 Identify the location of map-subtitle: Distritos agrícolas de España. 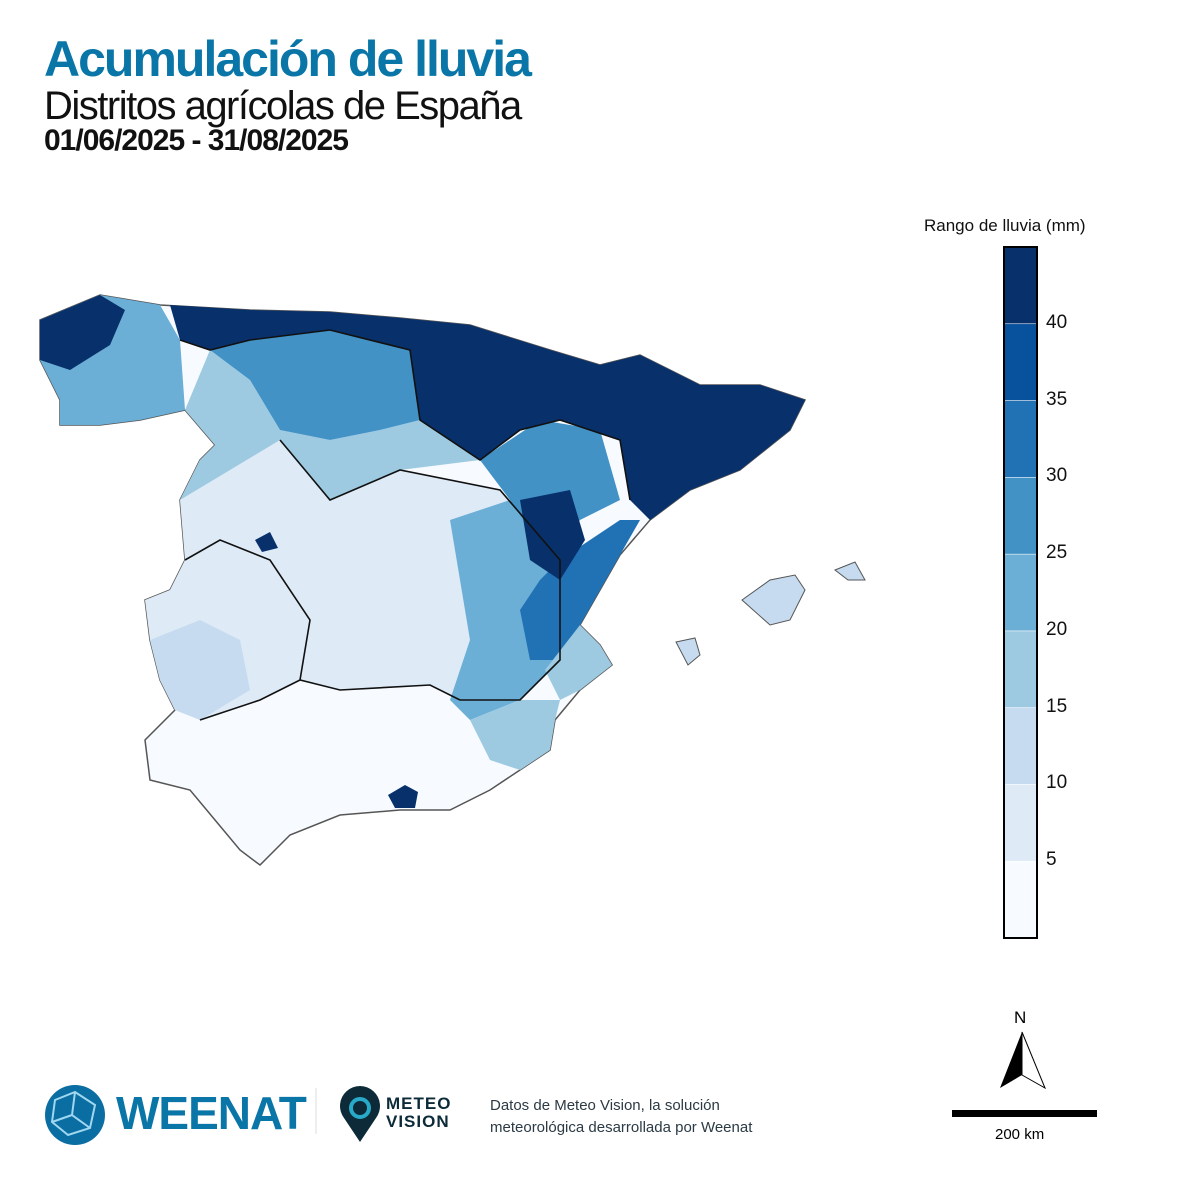
(283, 106).